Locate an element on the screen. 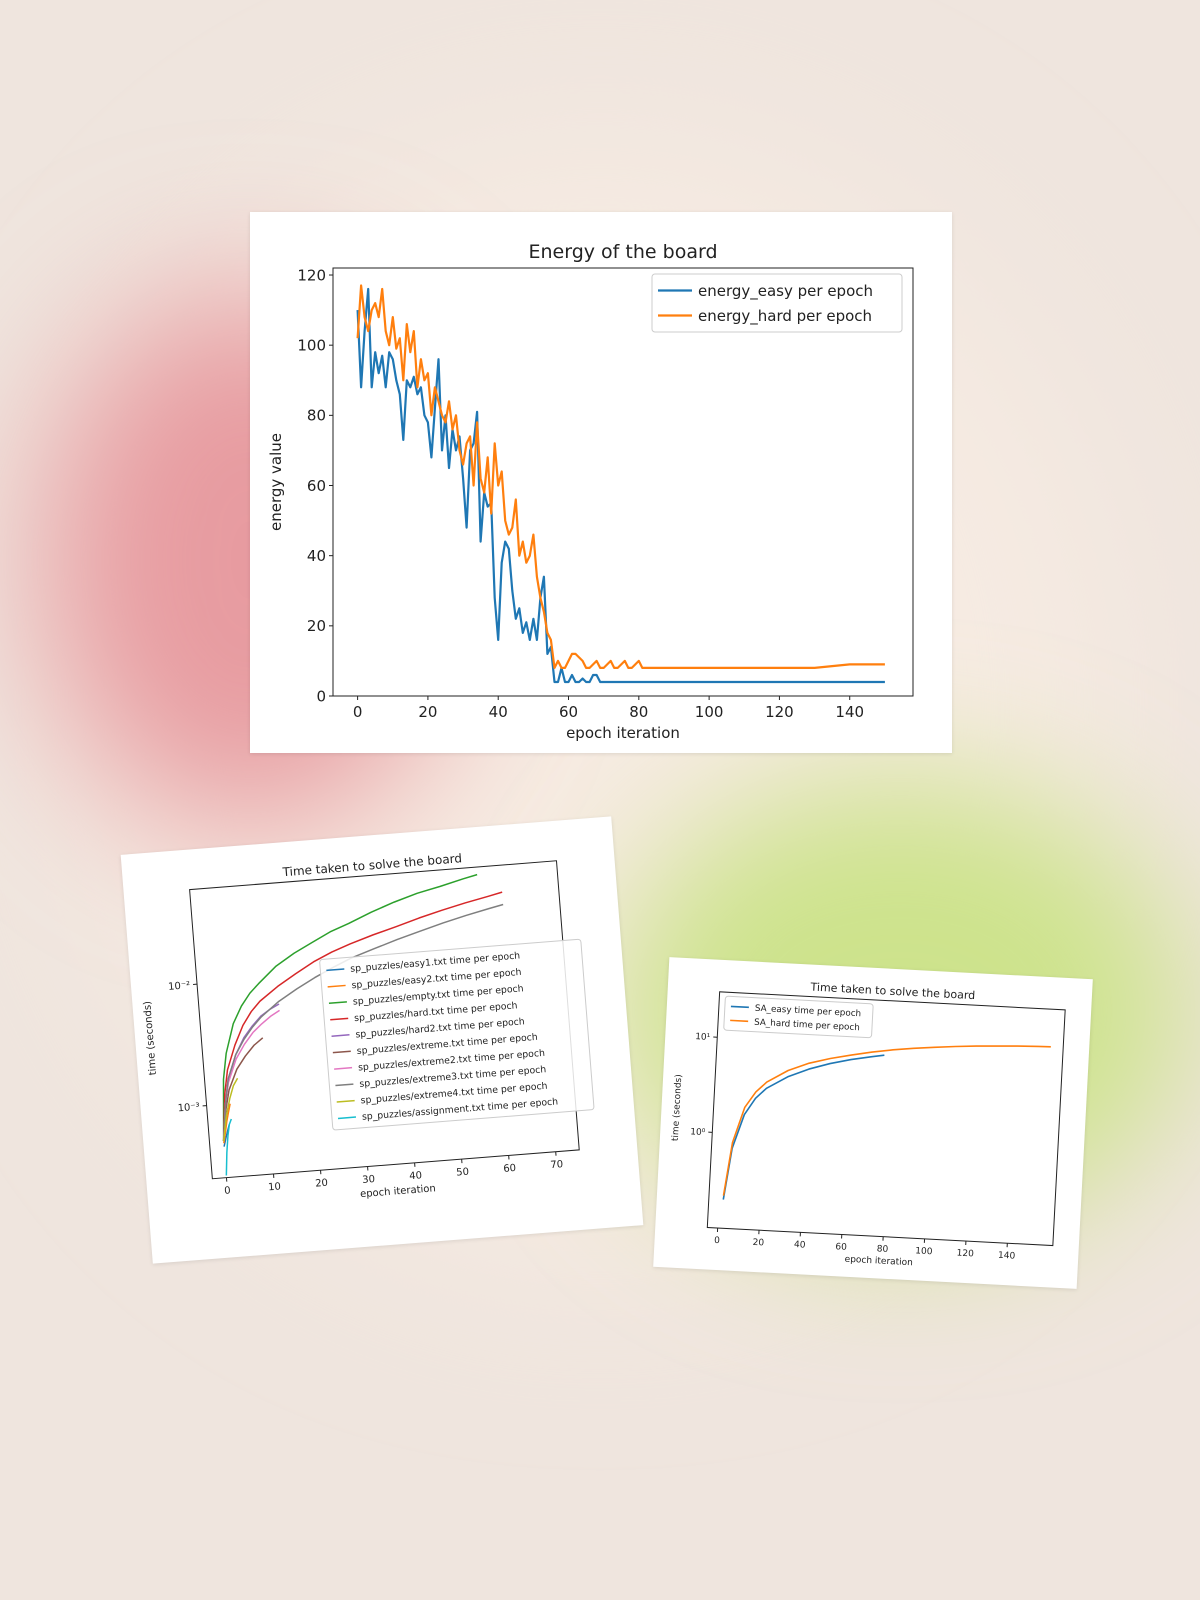 The image size is (1200, 1600). y-tick-label: 10⁻² is located at coordinates (179, 986).